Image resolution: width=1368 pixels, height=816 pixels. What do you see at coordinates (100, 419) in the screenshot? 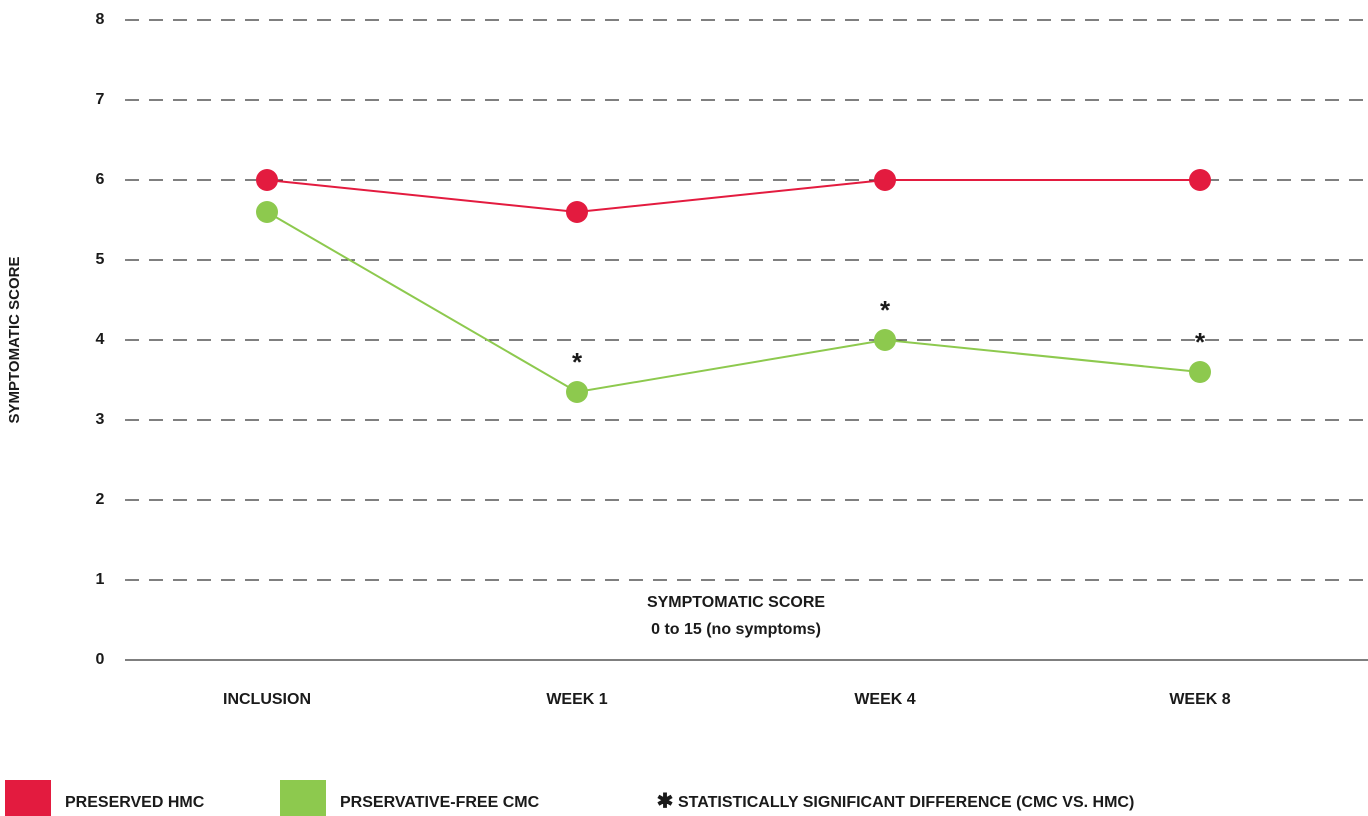
I see `y-tick-label: 3` at bounding box center [100, 419].